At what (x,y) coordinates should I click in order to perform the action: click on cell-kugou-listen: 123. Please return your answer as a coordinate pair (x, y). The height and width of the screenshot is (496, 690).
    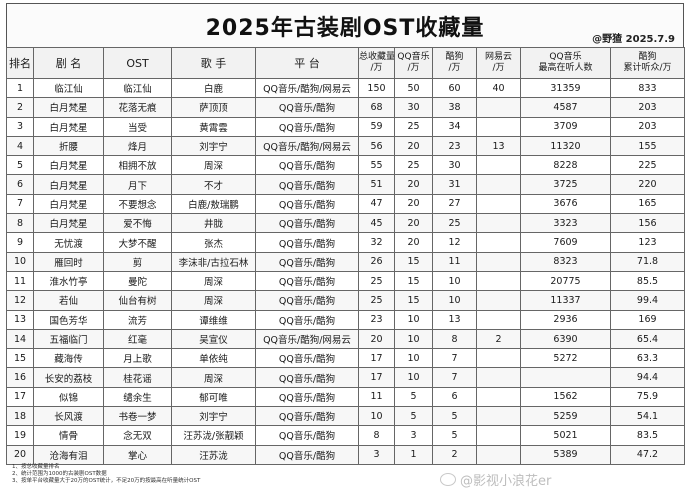
    Looking at the image, I should click on (647, 242).